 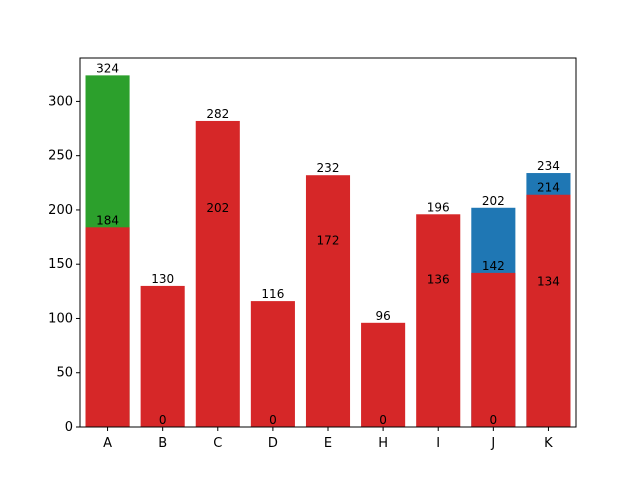 I want to click on y-tick-label: 50, so click(x=64, y=373).